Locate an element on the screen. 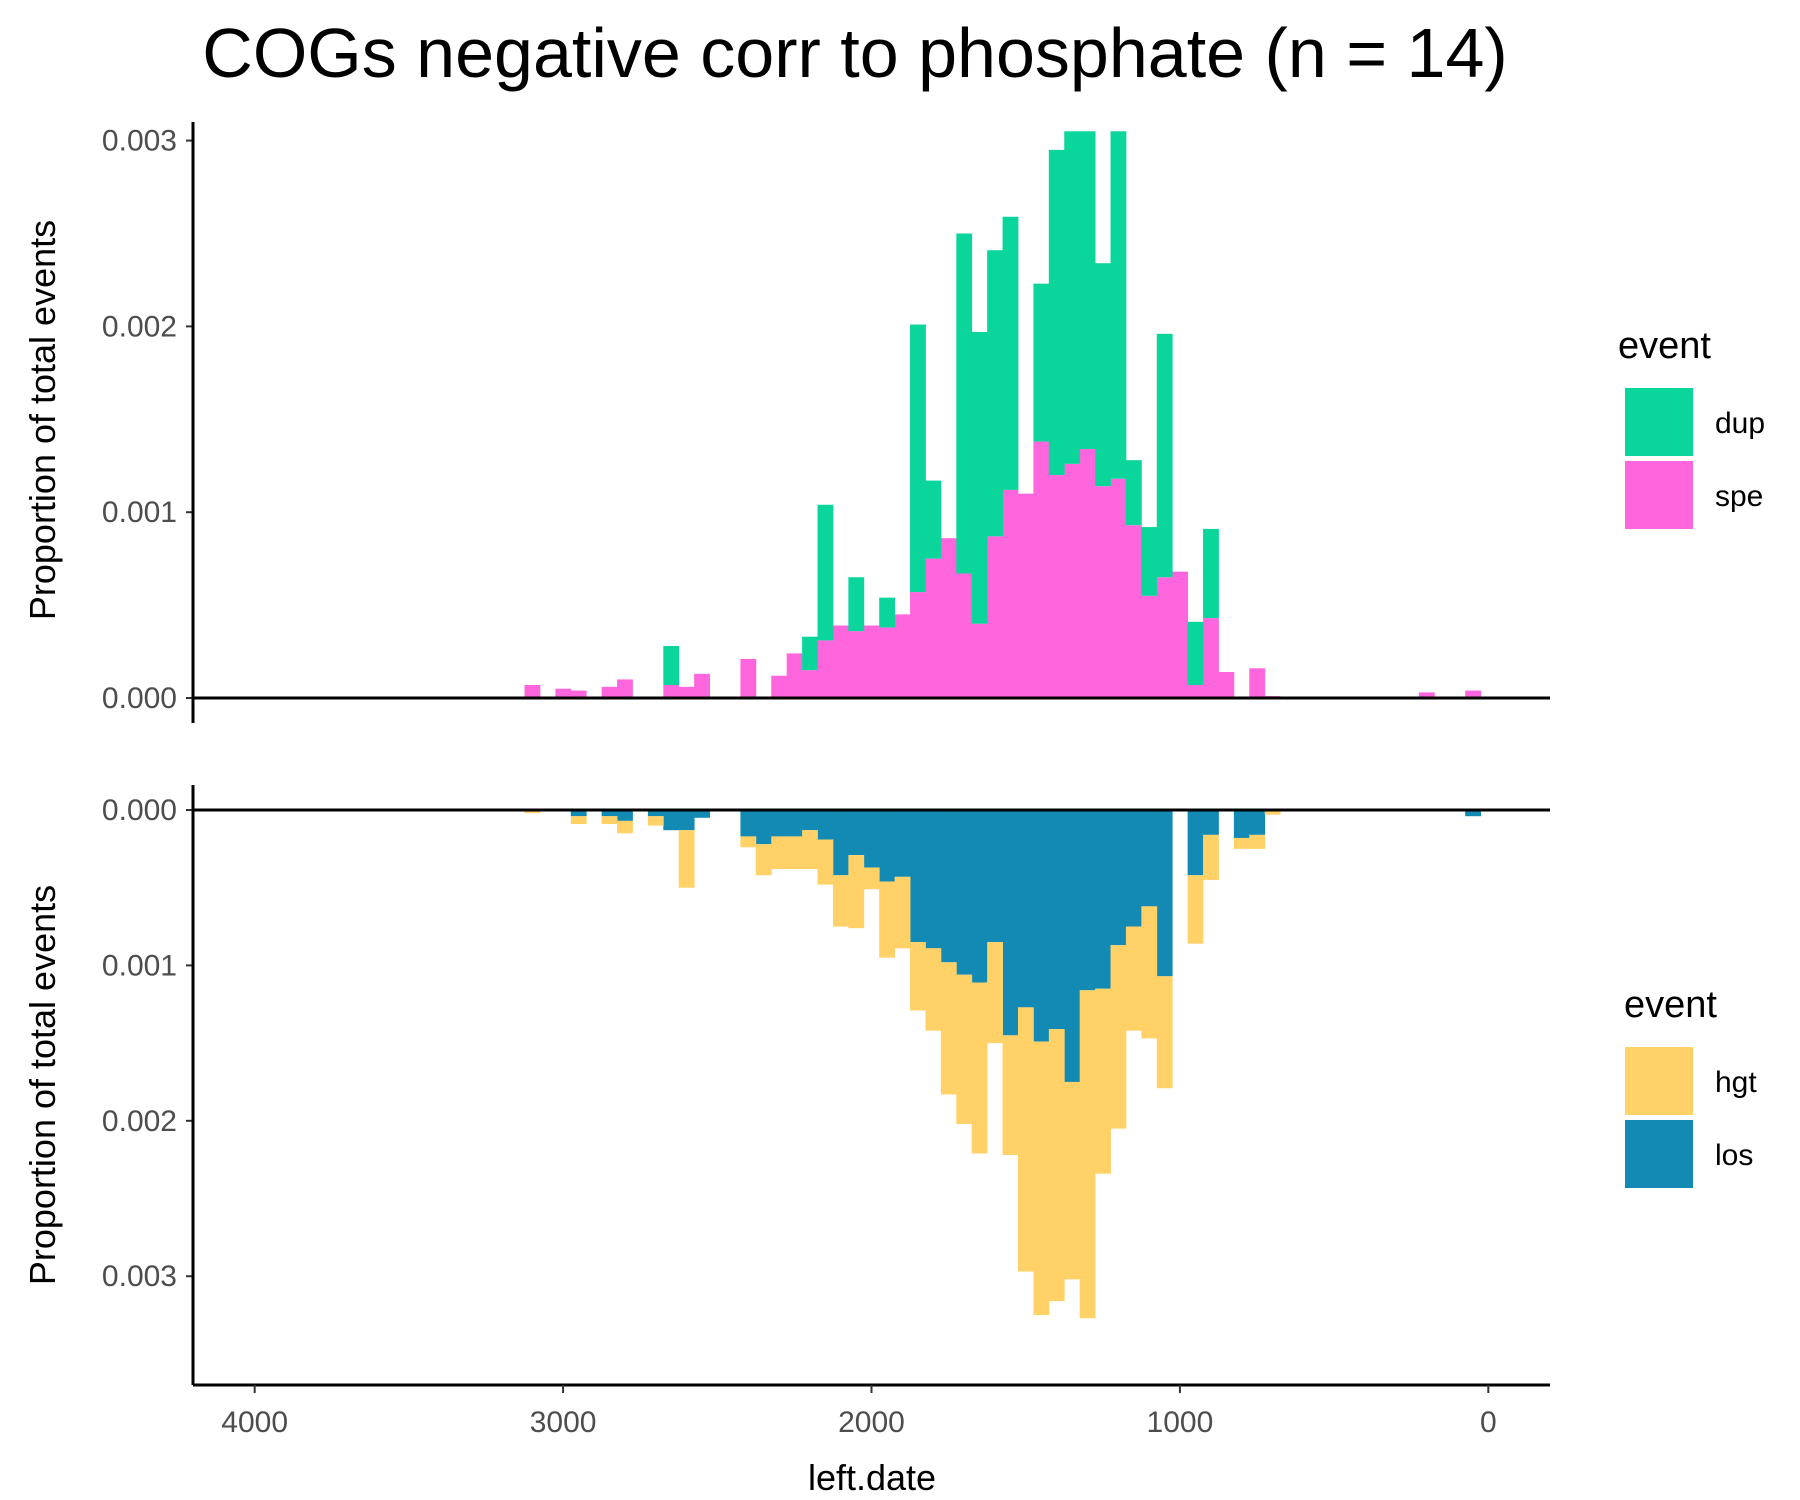 This screenshot has width=1800, height=1500. legend-label-dup: dup is located at coordinates (1740, 423).